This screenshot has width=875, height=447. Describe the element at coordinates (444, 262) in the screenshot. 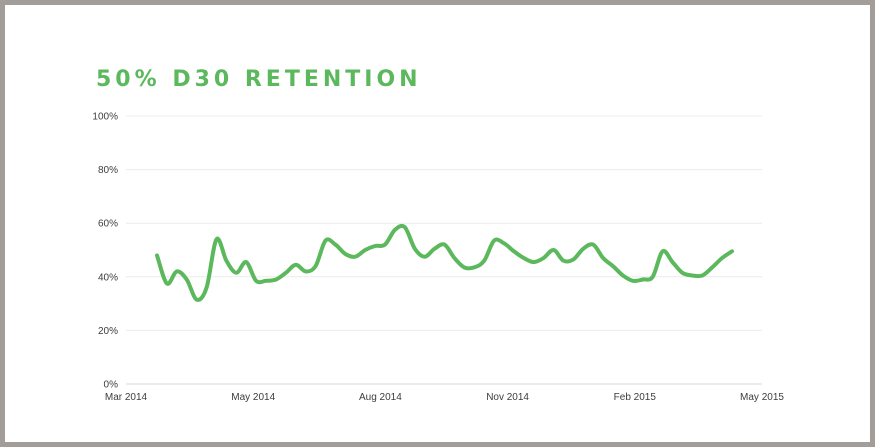

I see `retention-series-line` at that location.